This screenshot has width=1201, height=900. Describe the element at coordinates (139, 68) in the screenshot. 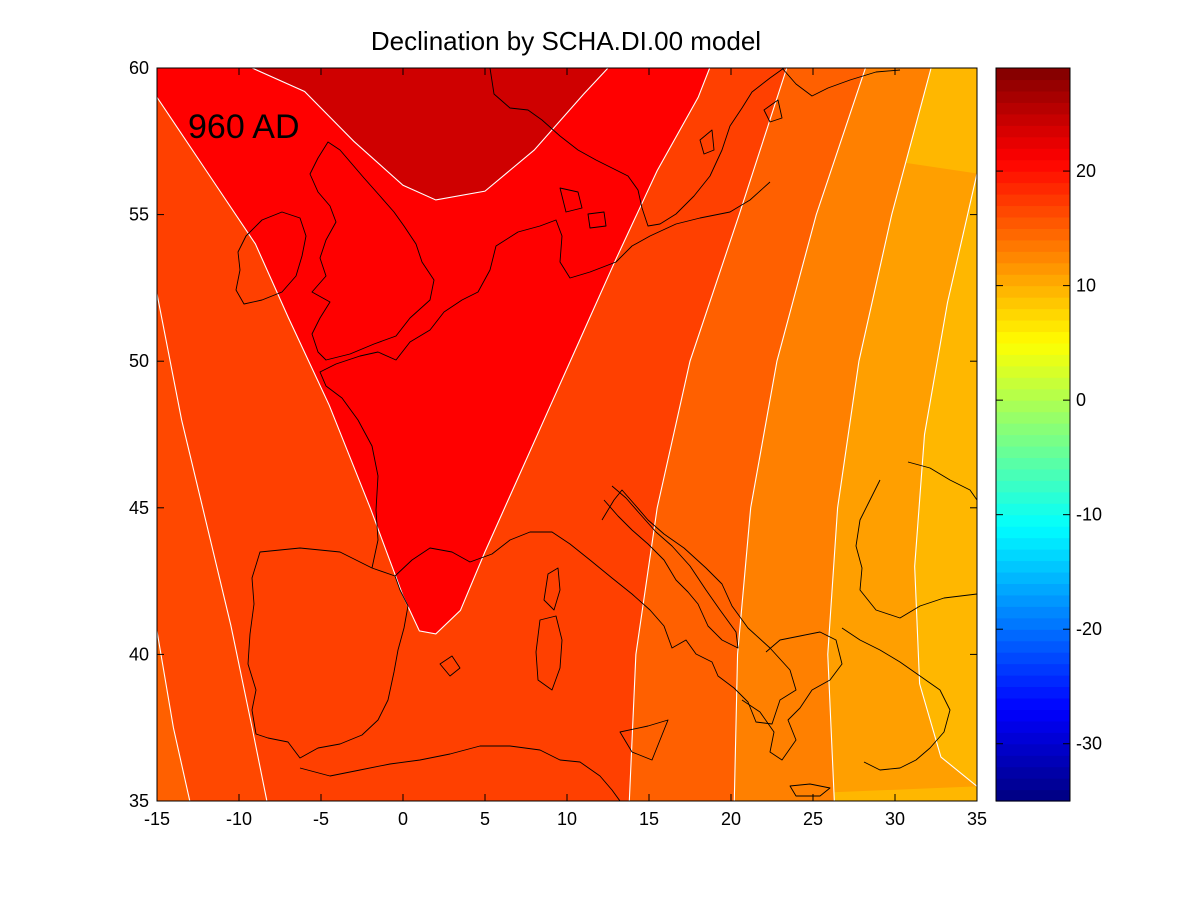

I see `y-tick-label: 60` at that location.